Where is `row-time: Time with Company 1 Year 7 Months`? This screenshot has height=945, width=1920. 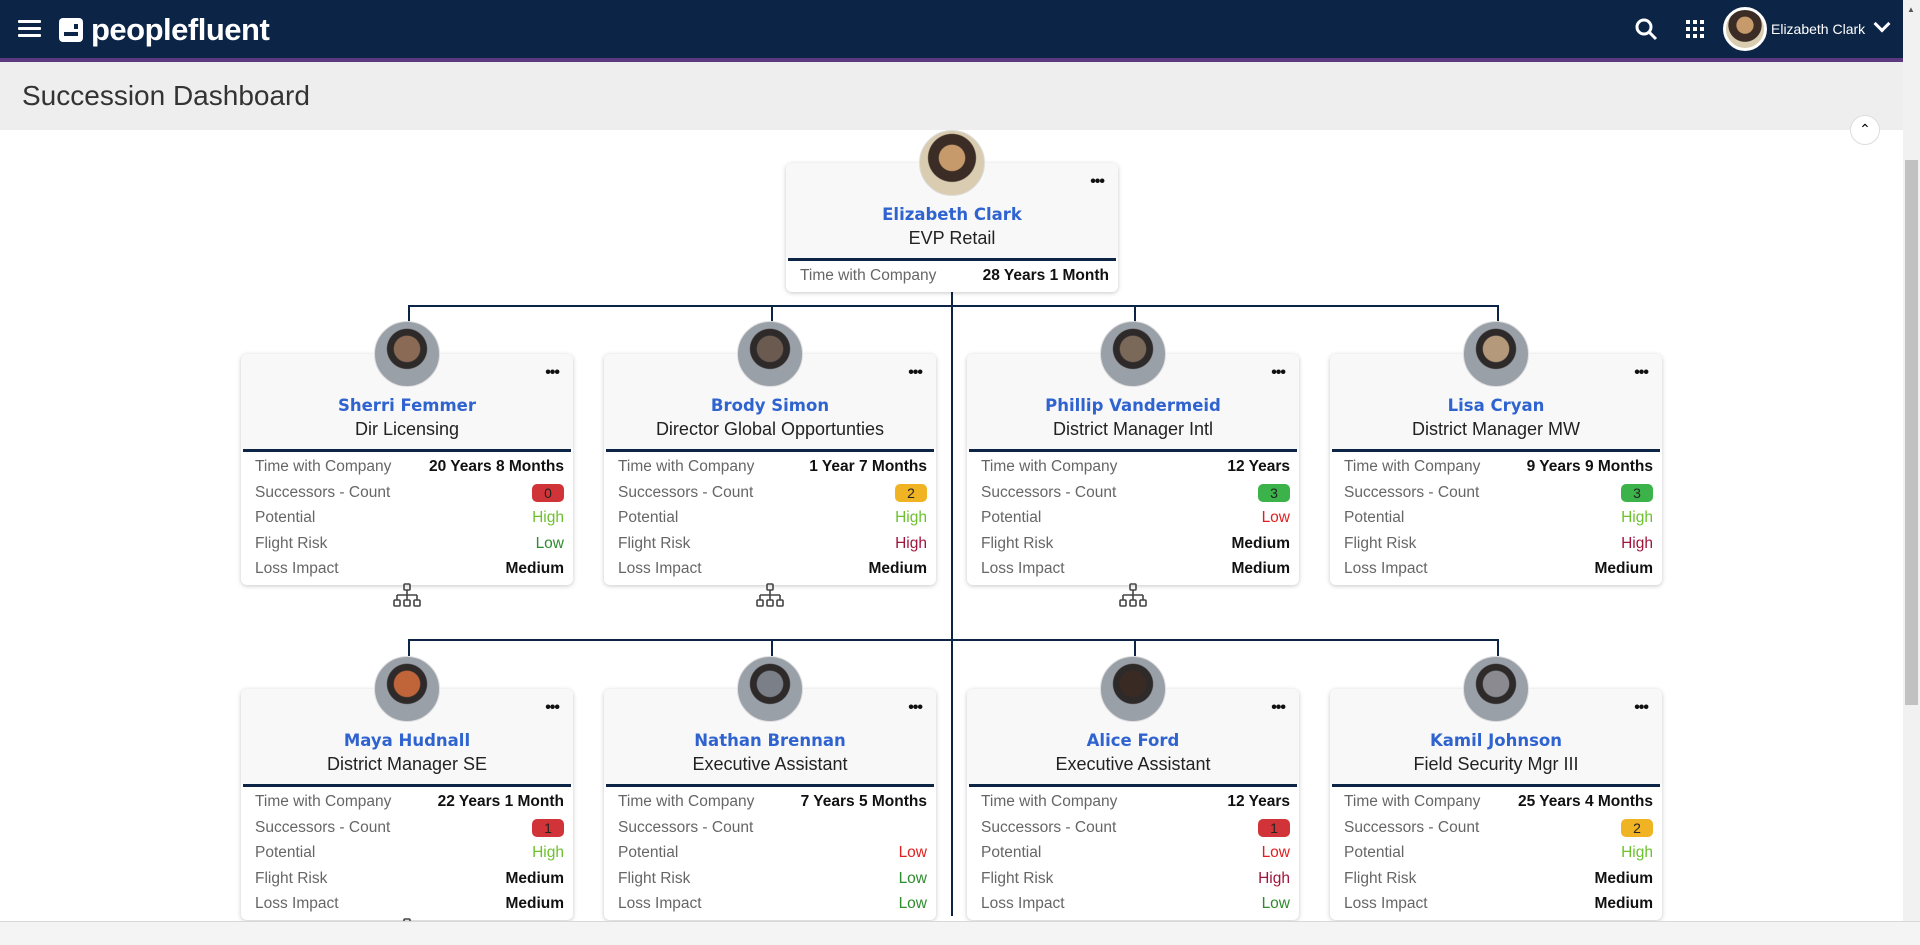 row-time: Time with Company 1 Year 7 Months is located at coordinates (770, 467).